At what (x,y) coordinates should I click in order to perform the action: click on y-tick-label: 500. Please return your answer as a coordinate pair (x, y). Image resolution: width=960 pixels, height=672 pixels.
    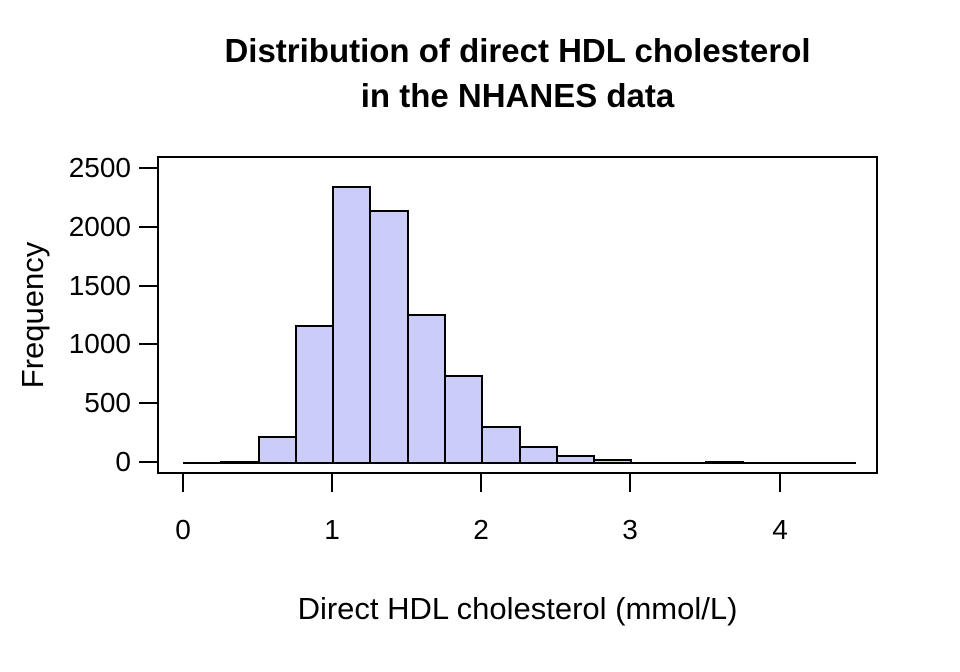
    Looking at the image, I should click on (107, 402).